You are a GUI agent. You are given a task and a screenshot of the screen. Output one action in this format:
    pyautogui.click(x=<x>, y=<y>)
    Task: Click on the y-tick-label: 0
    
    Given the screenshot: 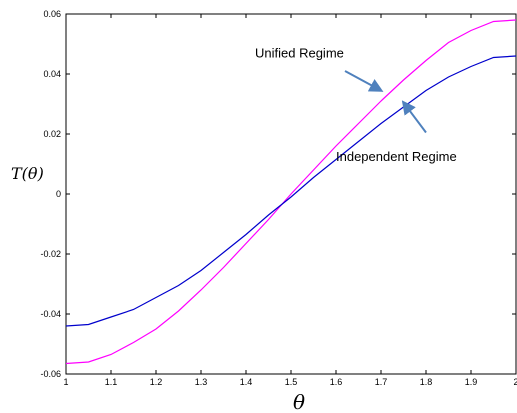 What is the action you would take?
    pyautogui.click(x=58, y=194)
    